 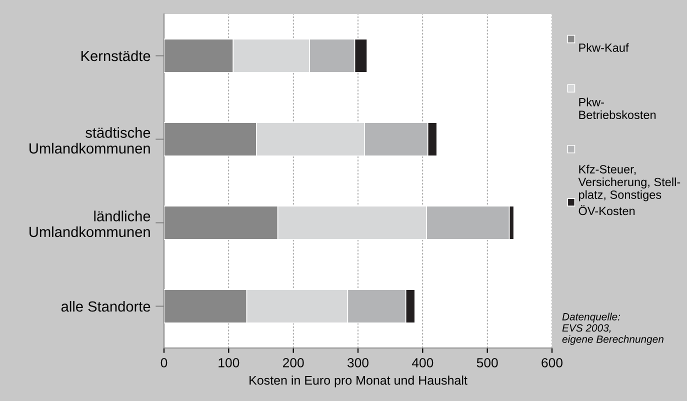 What do you see at coordinates (229, 363) in the screenshot?
I see `x-tick-label: 100` at bounding box center [229, 363].